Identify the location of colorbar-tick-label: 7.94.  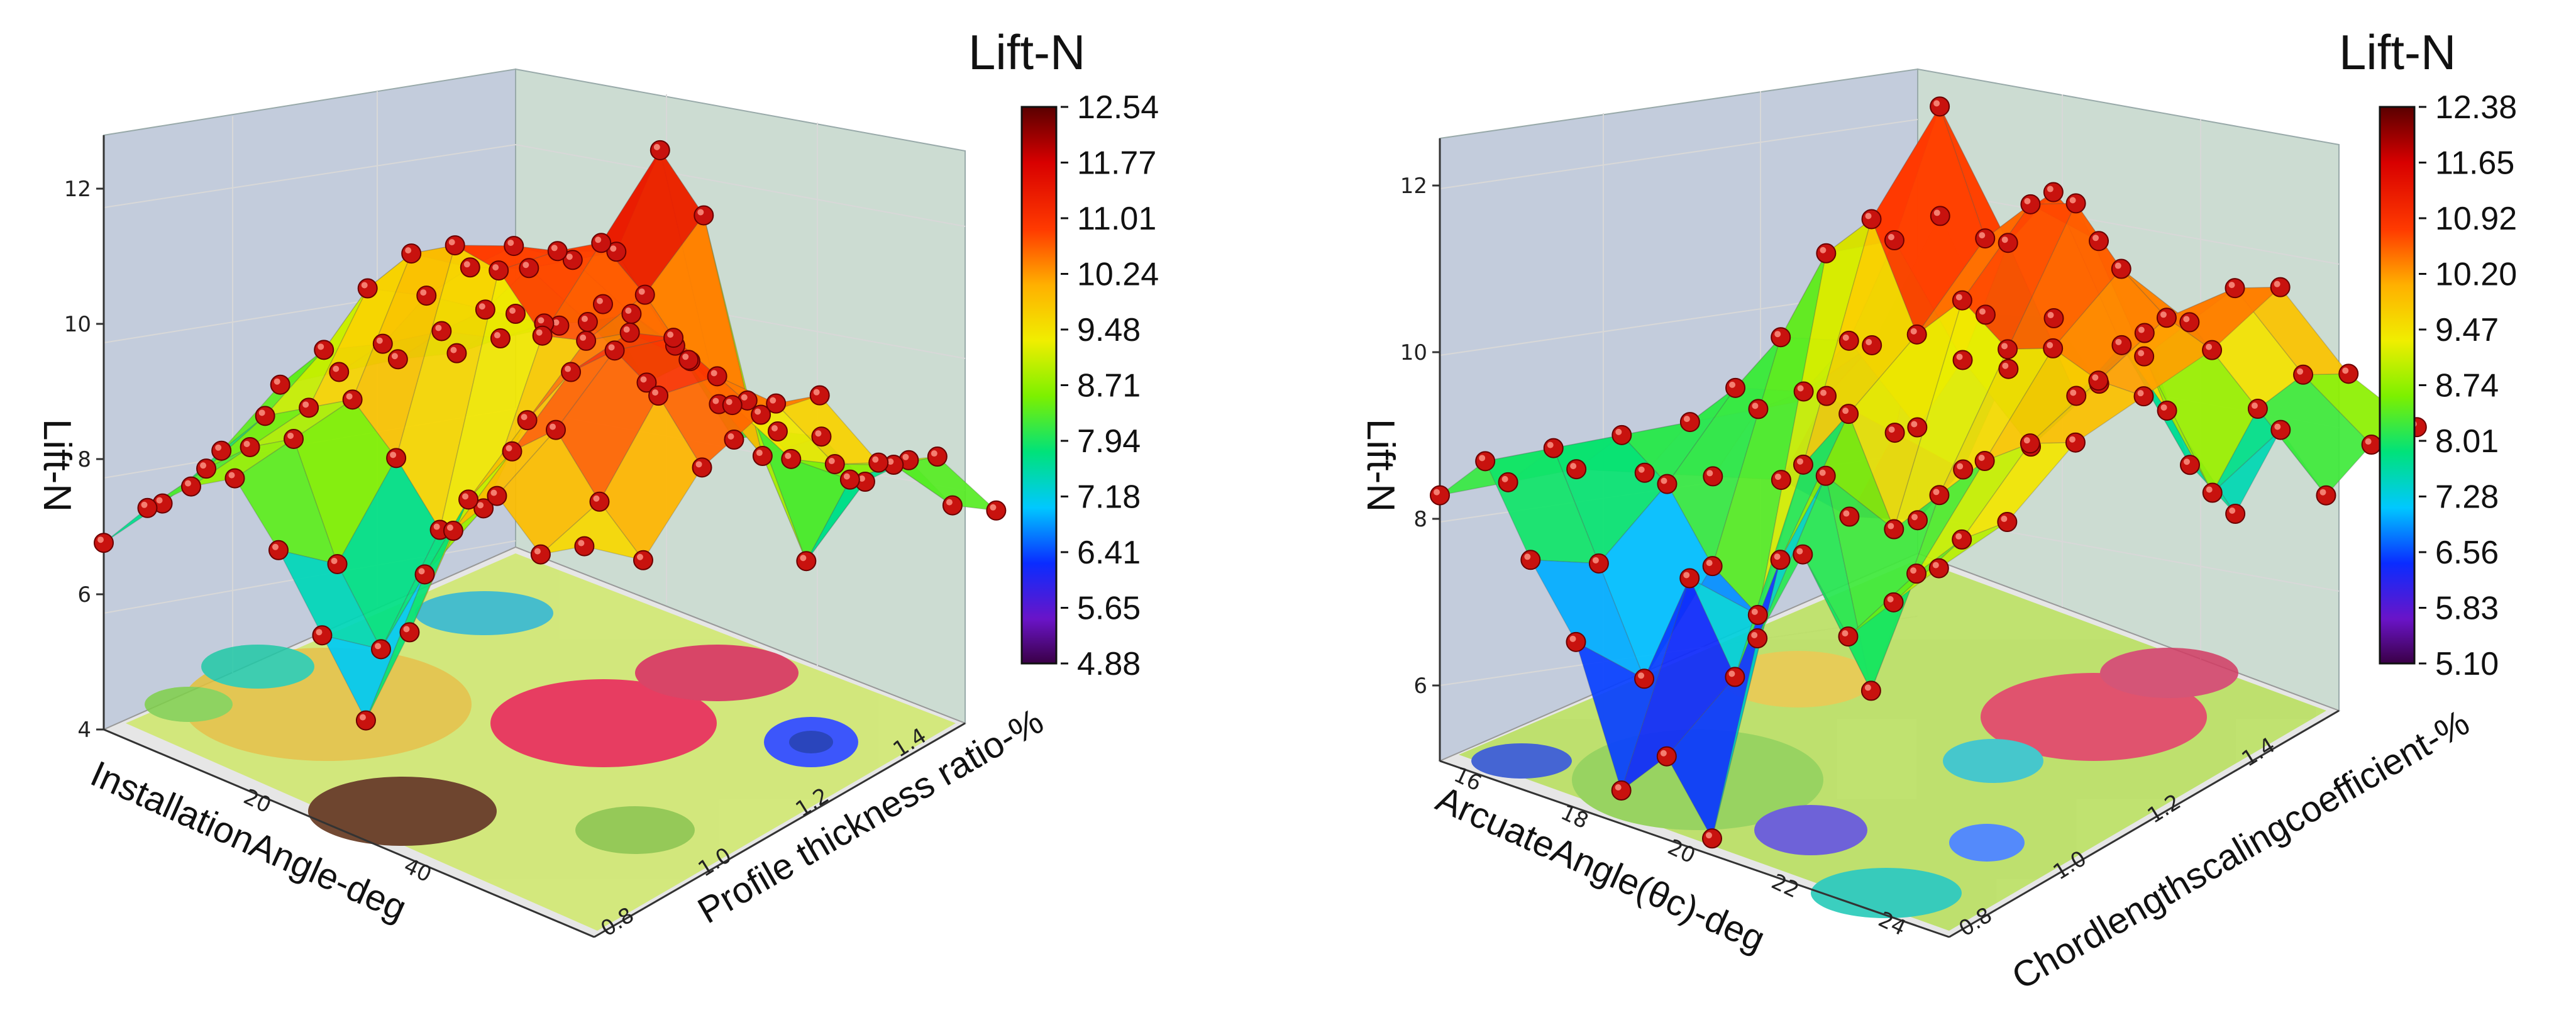
(1109, 442).